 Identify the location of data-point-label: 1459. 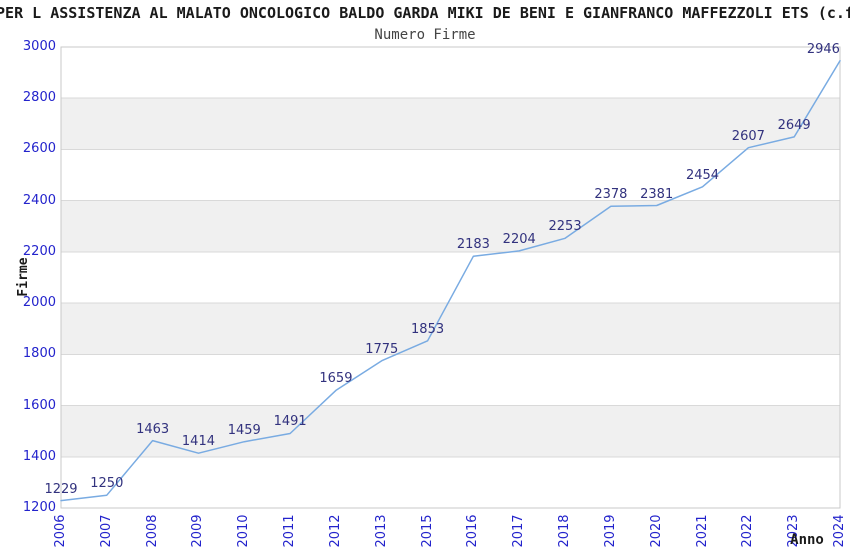
(244, 430).